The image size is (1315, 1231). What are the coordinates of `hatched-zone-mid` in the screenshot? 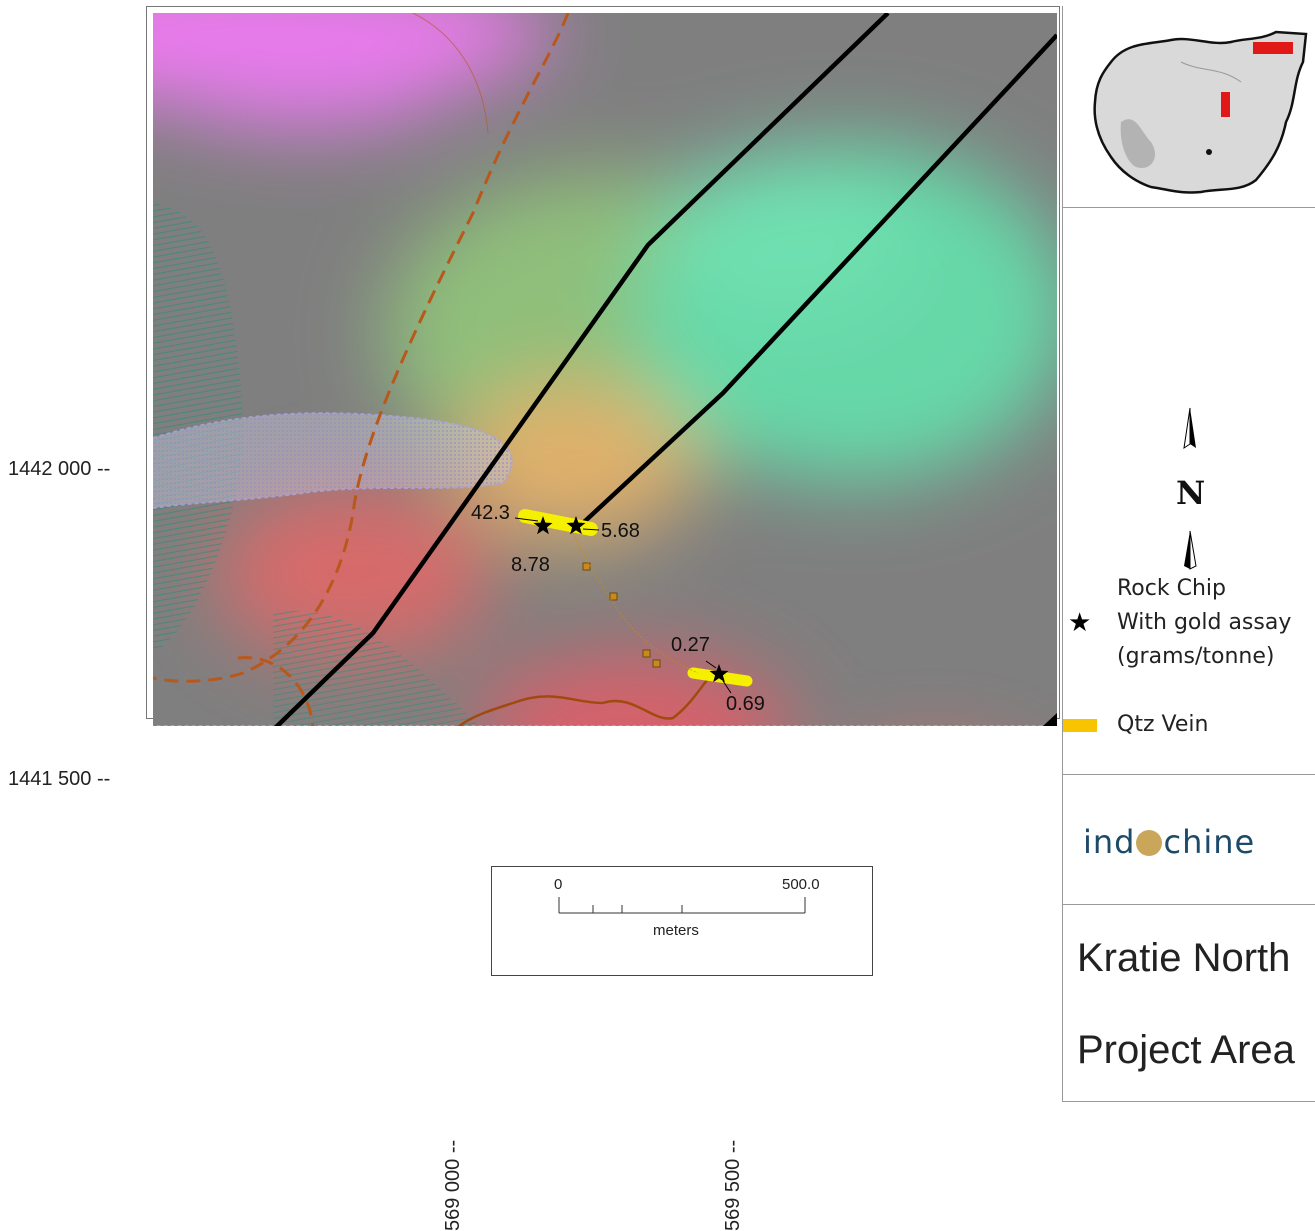 It's located at (376, 668).